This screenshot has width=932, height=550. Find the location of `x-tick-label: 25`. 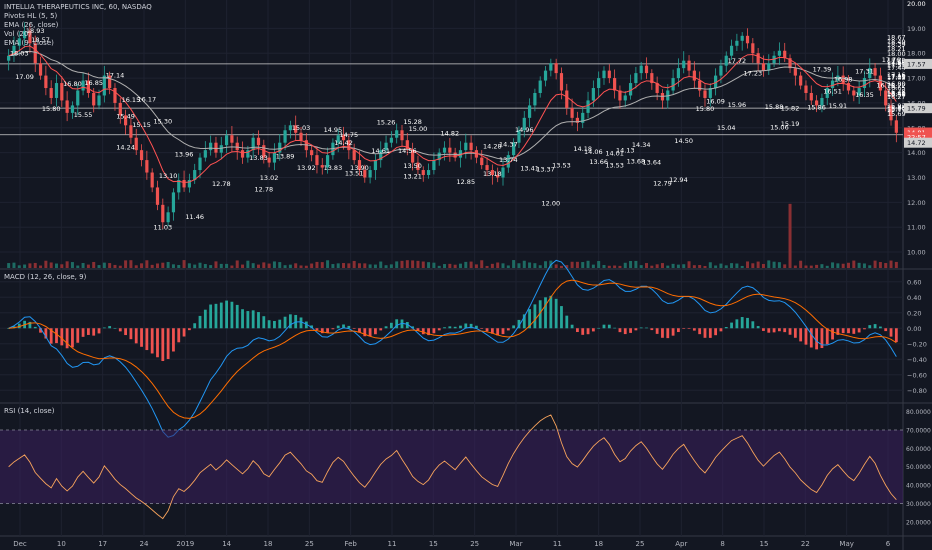

x-tick-label: 25 is located at coordinates (309, 544).